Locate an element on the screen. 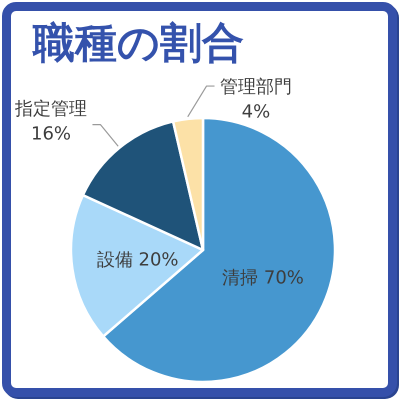  data-label: 16% is located at coordinates (51, 133).